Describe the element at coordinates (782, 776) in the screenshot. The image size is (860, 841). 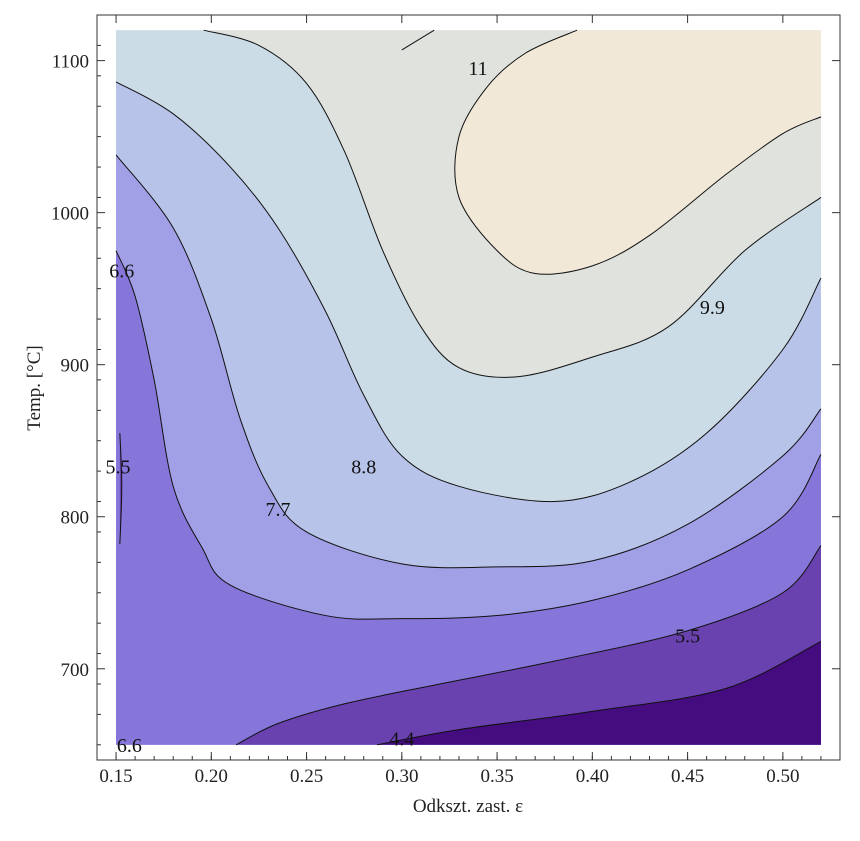
I see `x-tick-label: 0.50` at that location.